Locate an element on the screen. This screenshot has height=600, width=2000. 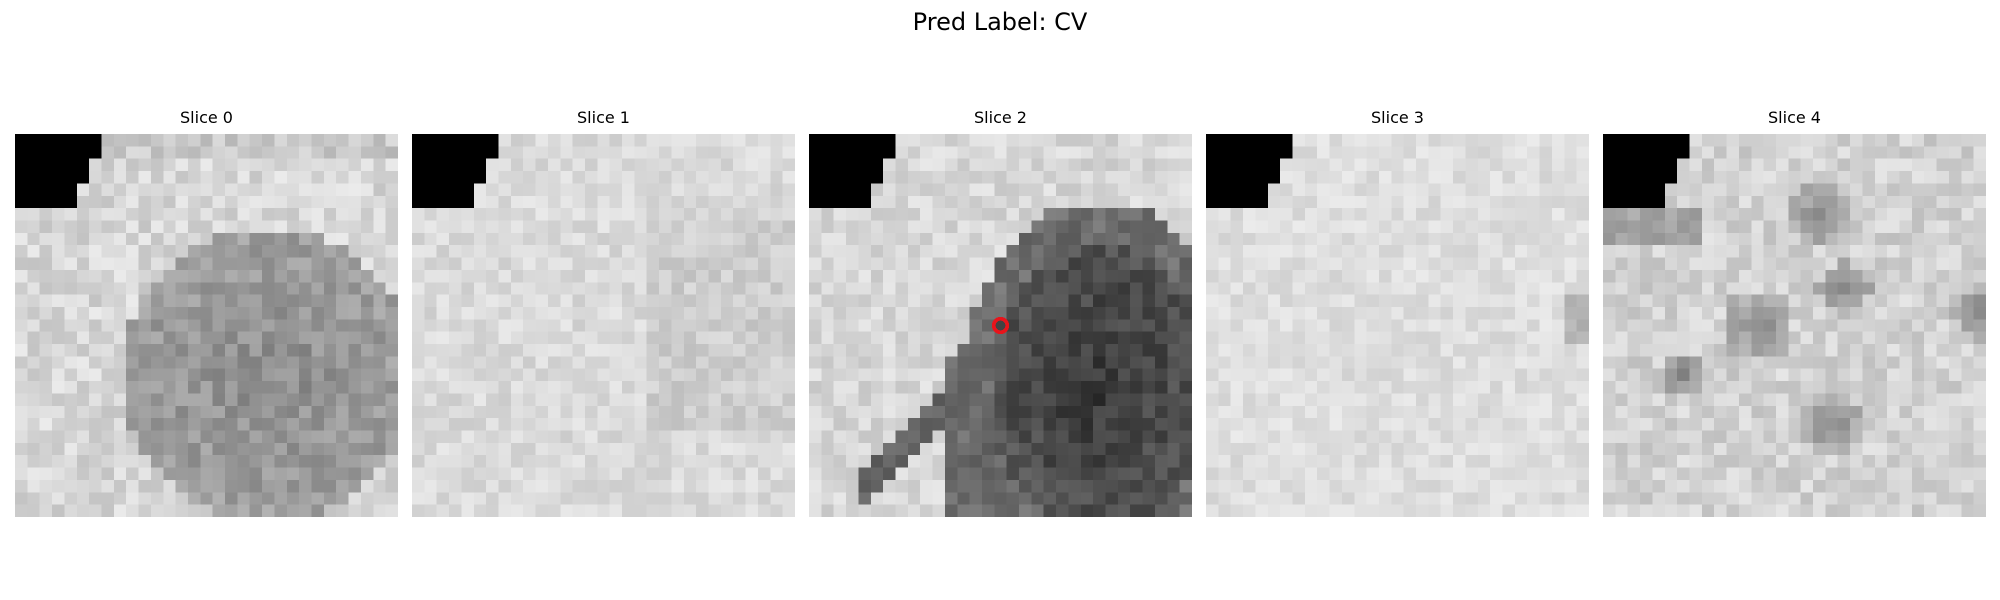
target-marker is located at coordinates (1000, 325).